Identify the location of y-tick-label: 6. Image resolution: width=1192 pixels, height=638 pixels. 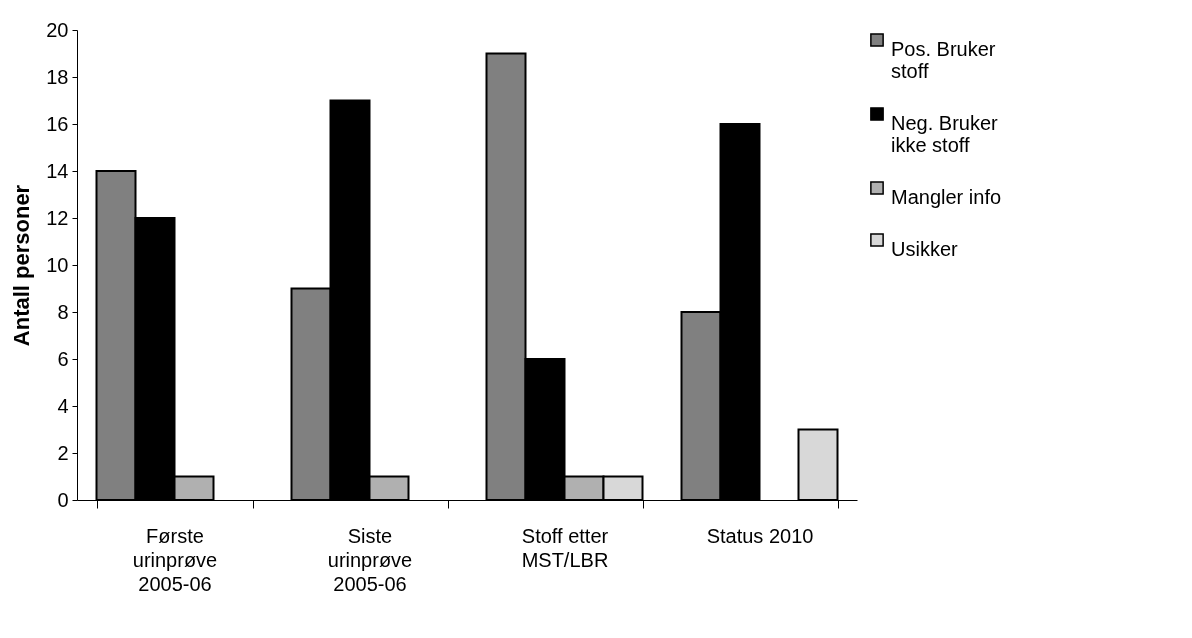
(63, 358).